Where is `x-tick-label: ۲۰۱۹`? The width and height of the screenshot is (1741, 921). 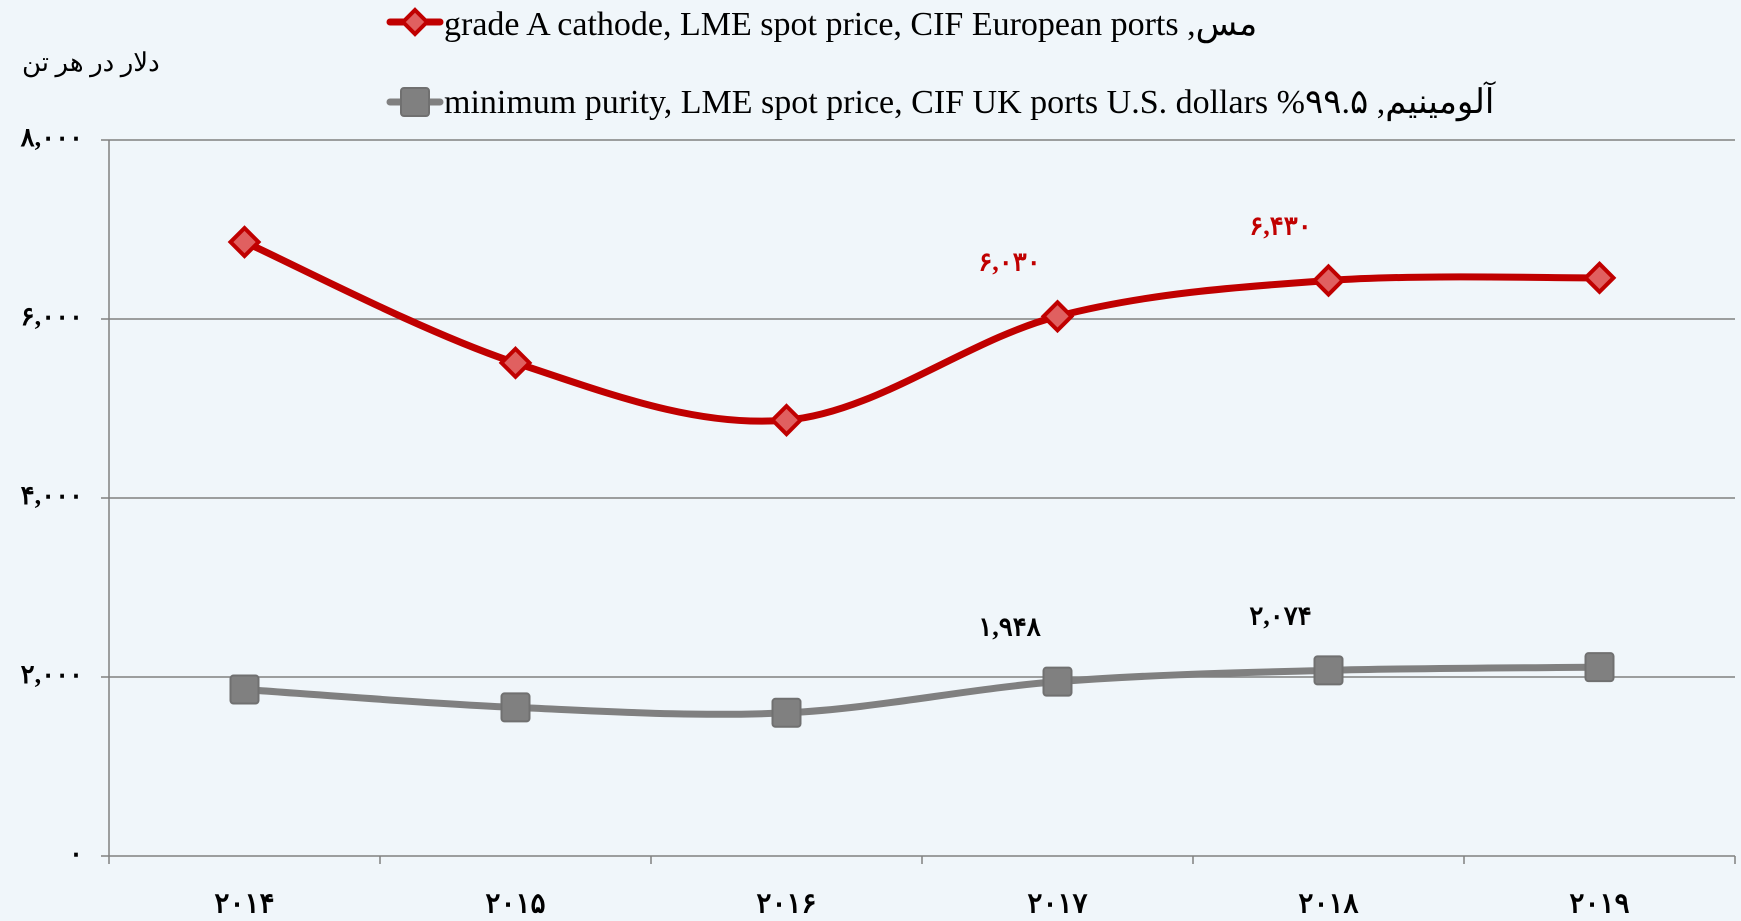
x-tick-label: ۲۰۱۹ is located at coordinates (1599, 903).